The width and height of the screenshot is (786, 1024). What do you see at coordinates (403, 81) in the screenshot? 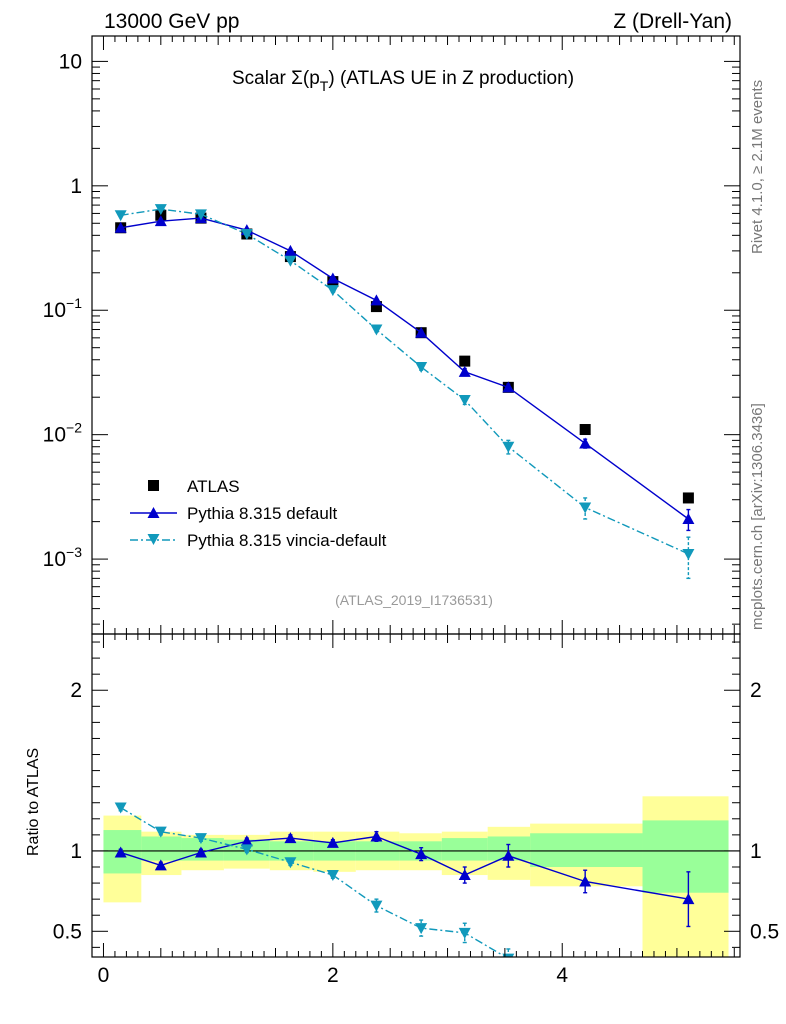
I see `plot-title: Scalar Σ(pT) (ATLAS UE in Z production)` at bounding box center [403, 81].